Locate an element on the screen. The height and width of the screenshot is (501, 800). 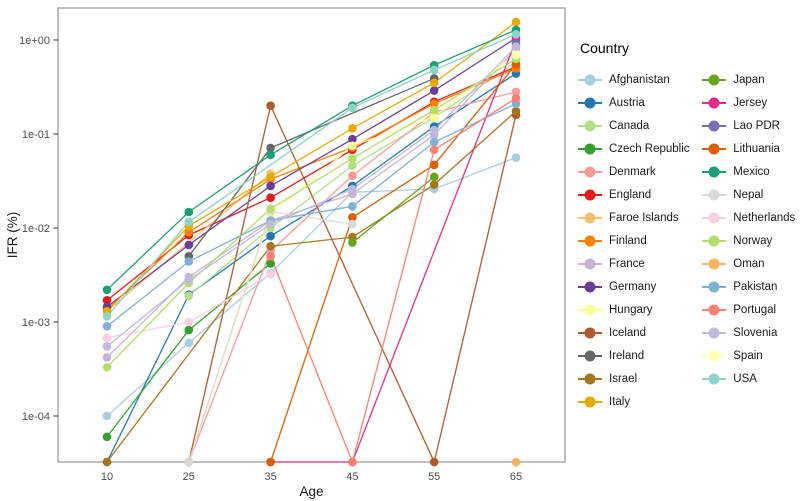
x-tick-label: 25 is located at coordinates (189, 477).